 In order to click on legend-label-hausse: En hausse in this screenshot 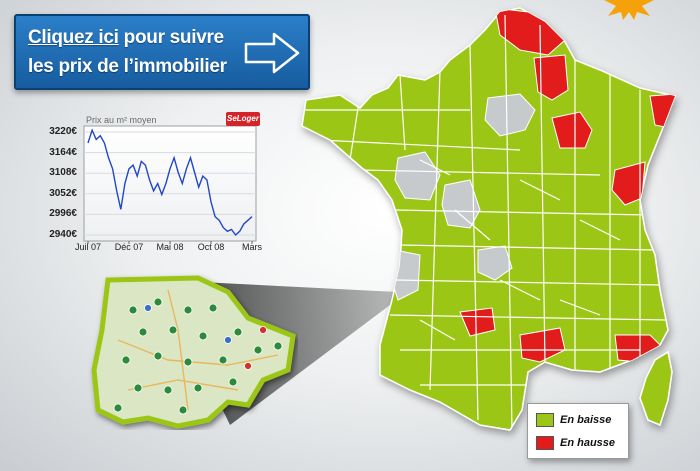, I will do `click(588, 443)`.